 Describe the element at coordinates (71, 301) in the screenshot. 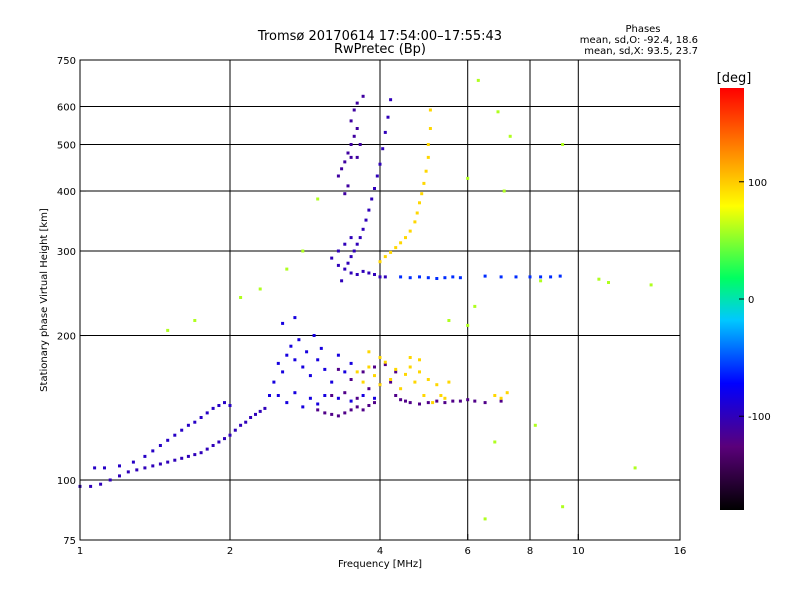

I see `y-ticks: 75 100 200 300 400 500 600 750` at that location.